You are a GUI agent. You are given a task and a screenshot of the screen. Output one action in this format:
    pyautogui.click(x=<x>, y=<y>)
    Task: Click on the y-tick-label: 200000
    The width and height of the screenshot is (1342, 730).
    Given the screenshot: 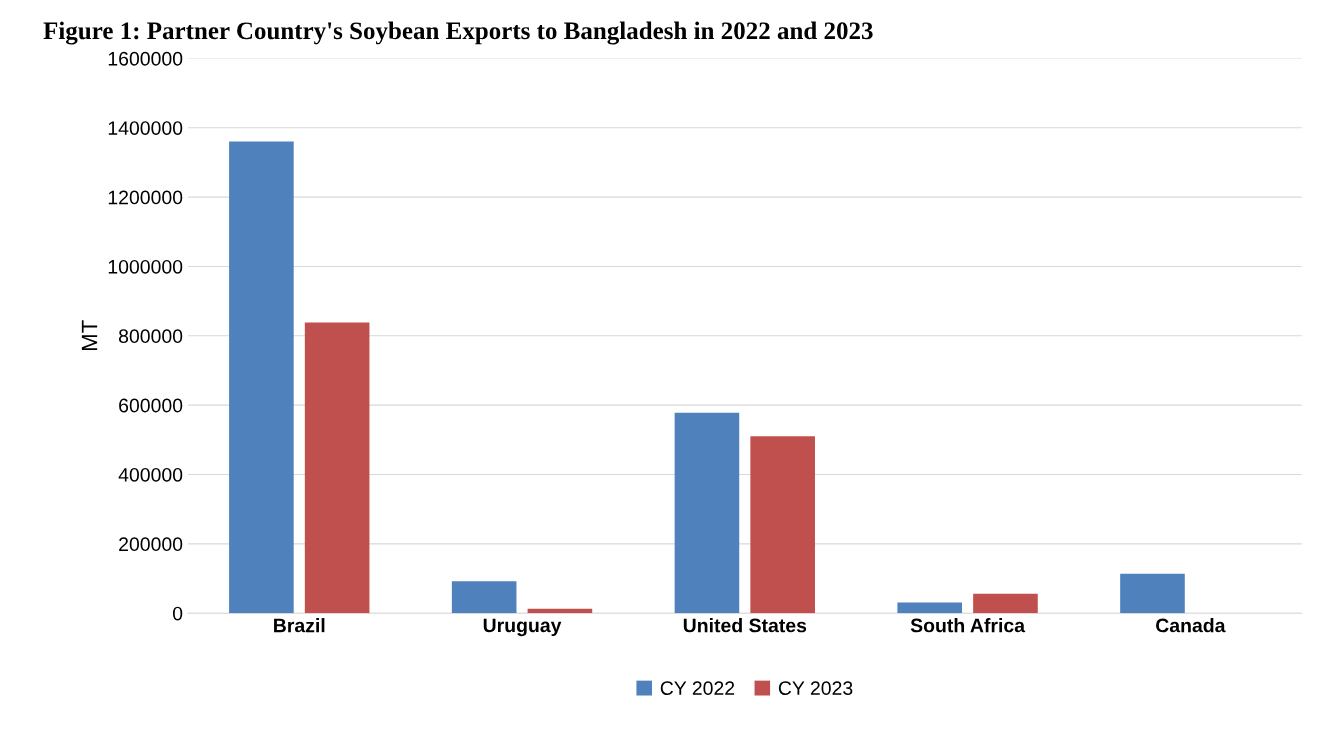 What is the action you would take?
    pyautogui.click(x=151, y=544)
    